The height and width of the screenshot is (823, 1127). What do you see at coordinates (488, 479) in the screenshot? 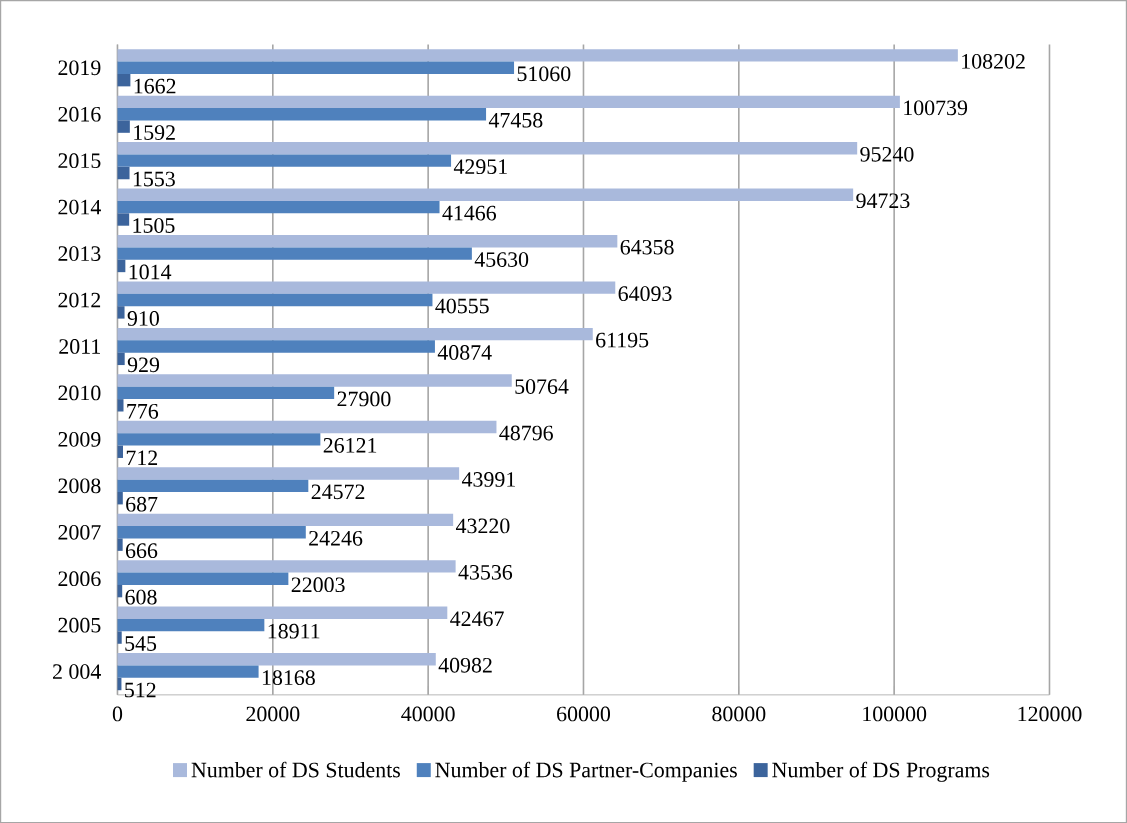
I see `data-label: 43991` at bounding box center [488, 479].